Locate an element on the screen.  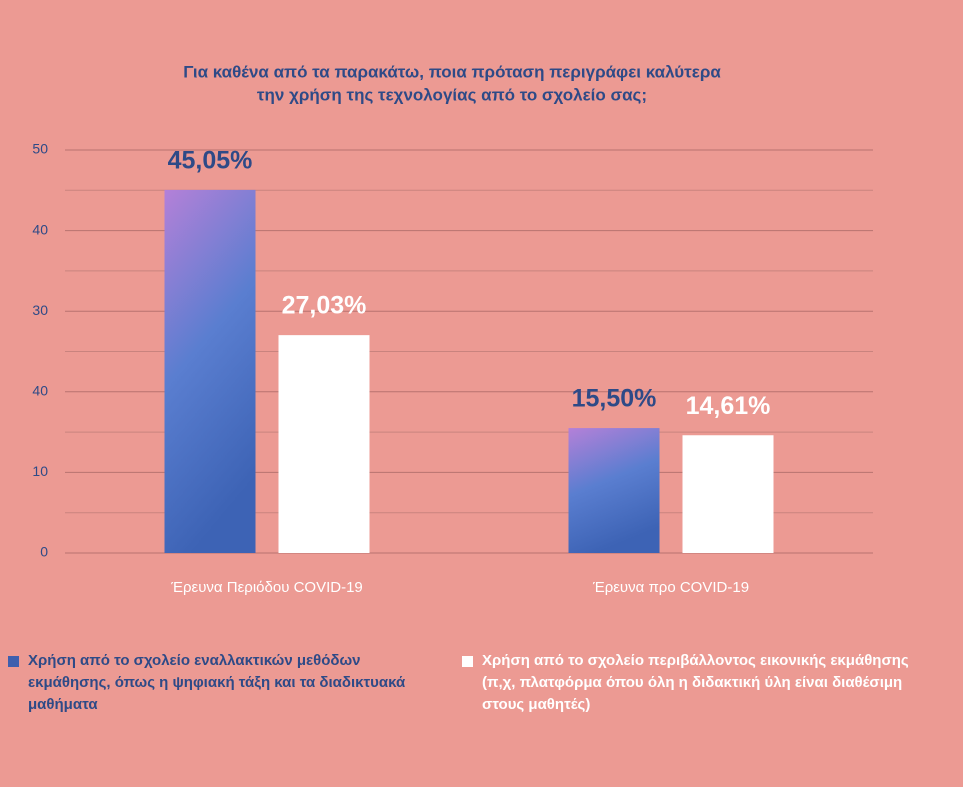
y-tick-label: 10 is located at coordinates (40, 471).